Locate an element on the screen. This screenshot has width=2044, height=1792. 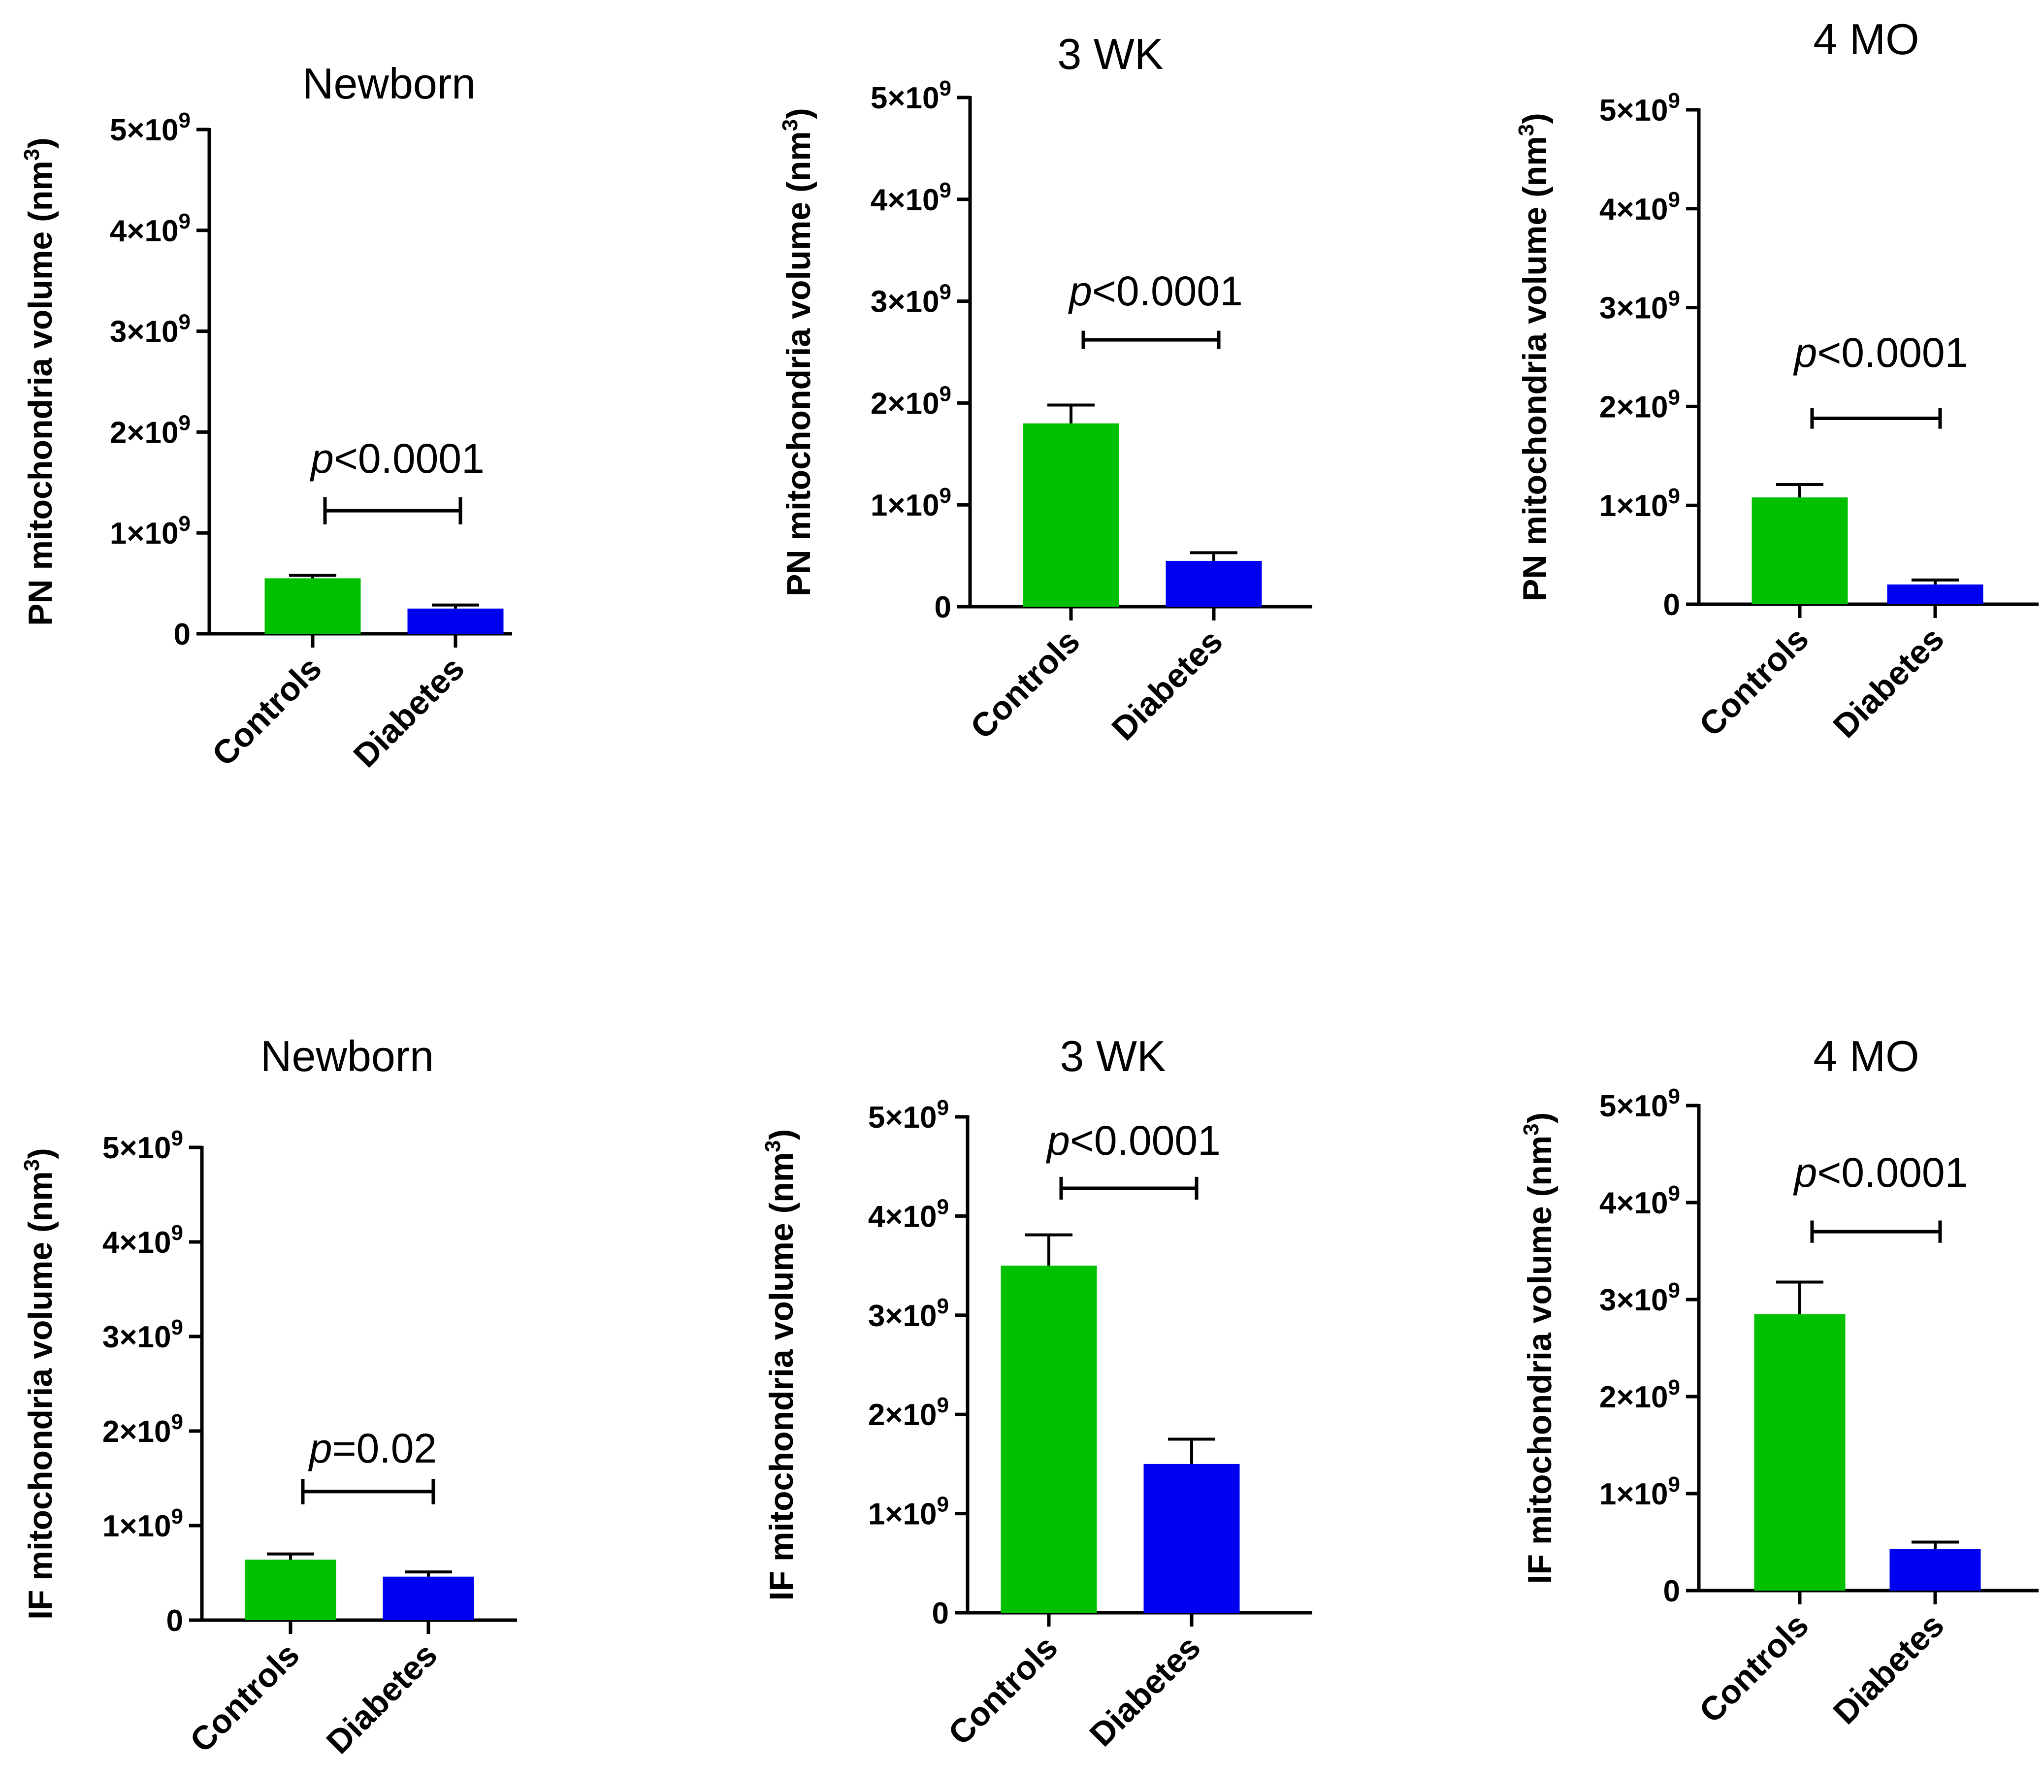
p-value-text: =0.02 is located at coordinates (384, 1448).